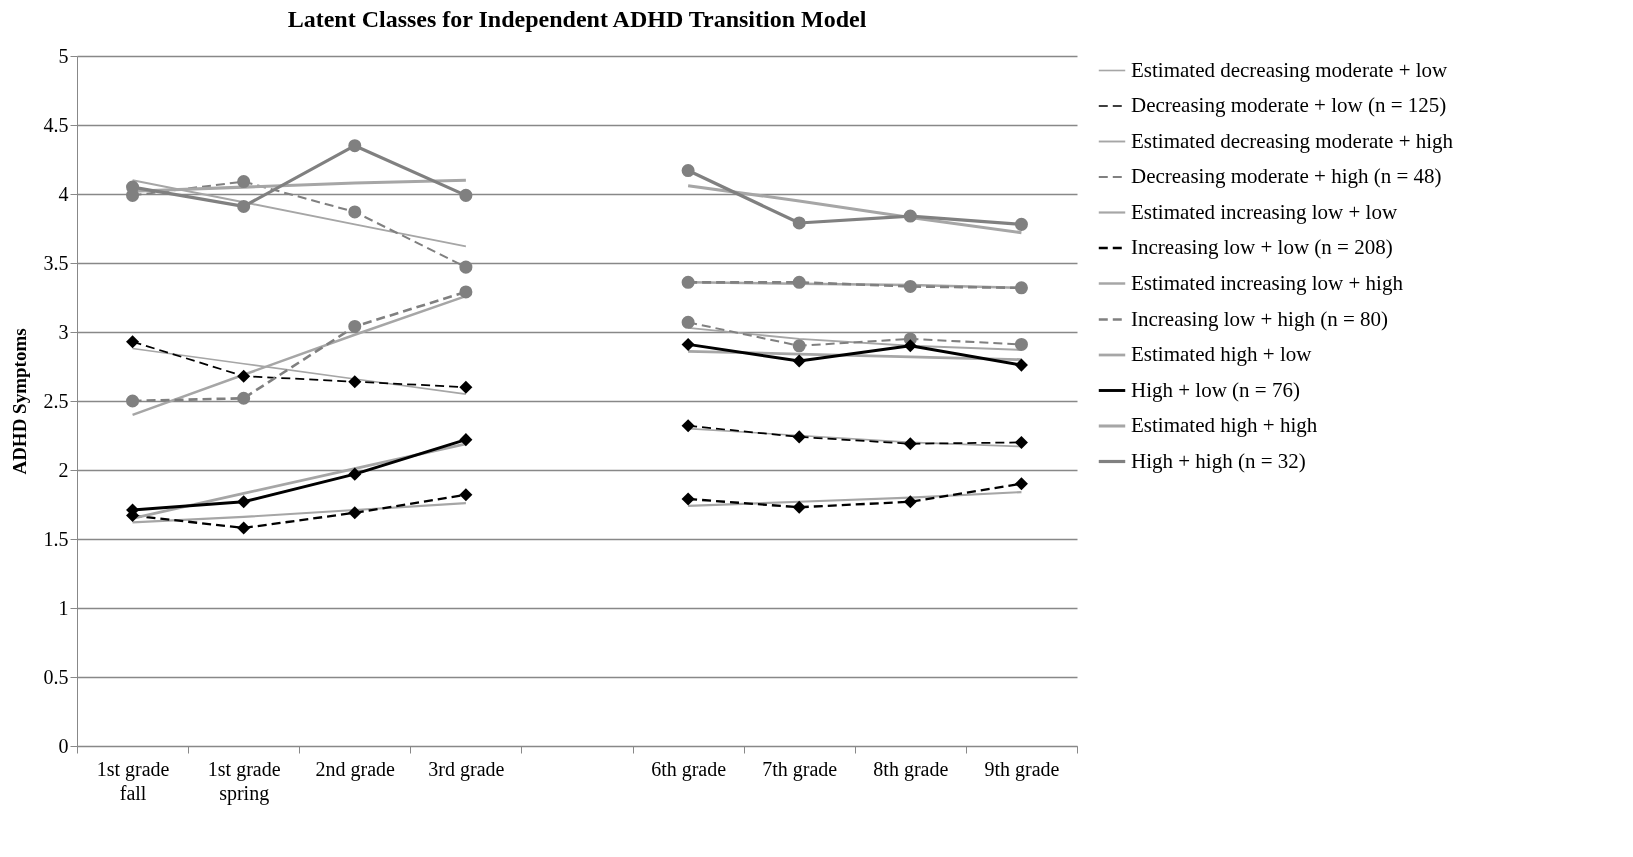  I want to click on legend-label: Estimated decreasing moderate + low, so click(1290, 69).